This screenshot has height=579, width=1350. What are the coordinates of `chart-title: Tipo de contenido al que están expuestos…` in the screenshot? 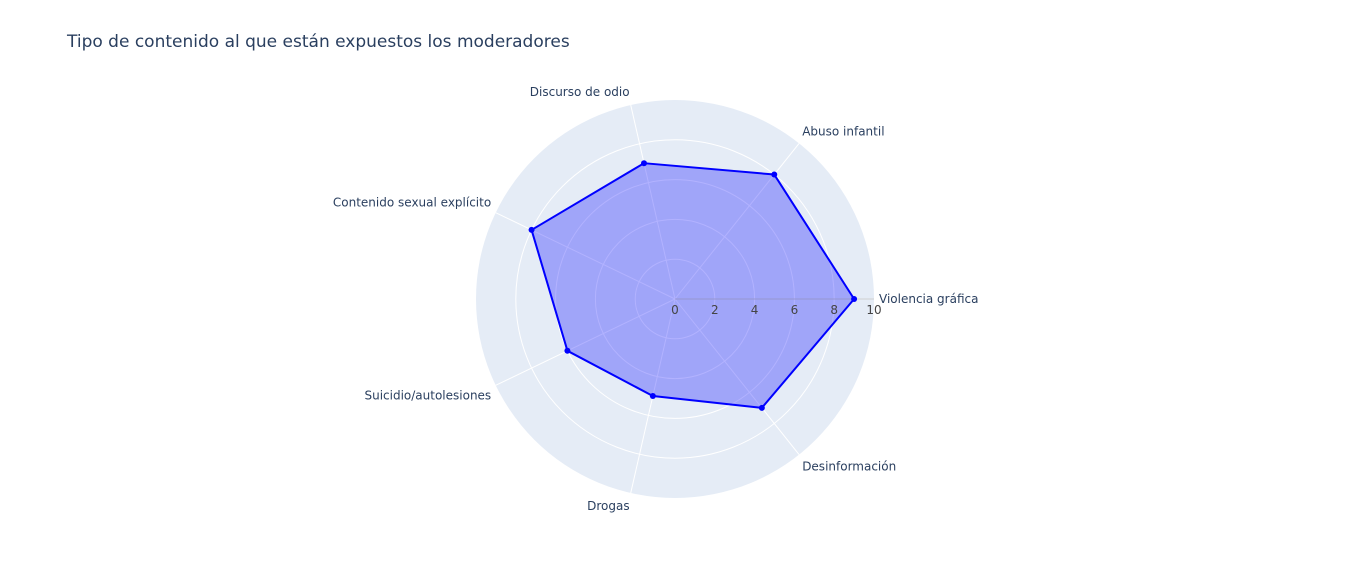 It's located at (318, 42).